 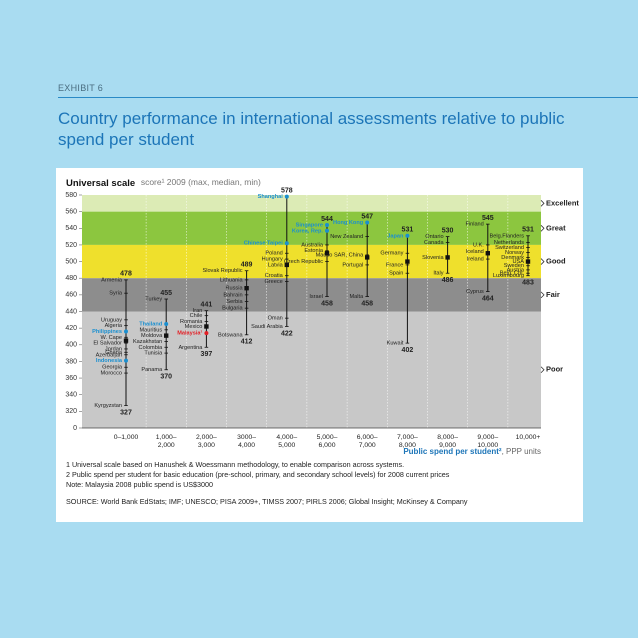 What do you see at coordinates (478, 245) in the screenshot?
I see `country-label: U.K.` at bounding box center [478, 245].